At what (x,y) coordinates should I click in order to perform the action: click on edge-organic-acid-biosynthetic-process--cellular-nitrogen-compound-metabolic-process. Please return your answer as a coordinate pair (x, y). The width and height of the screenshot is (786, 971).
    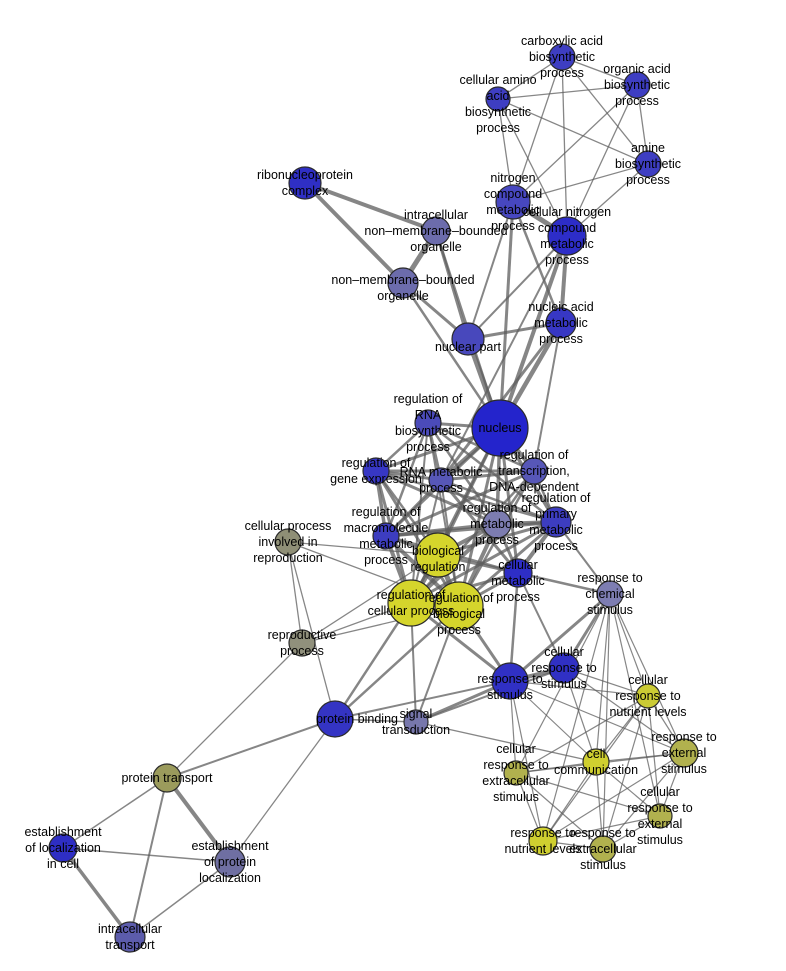
    Looking at the image, I should click on (602, 160).